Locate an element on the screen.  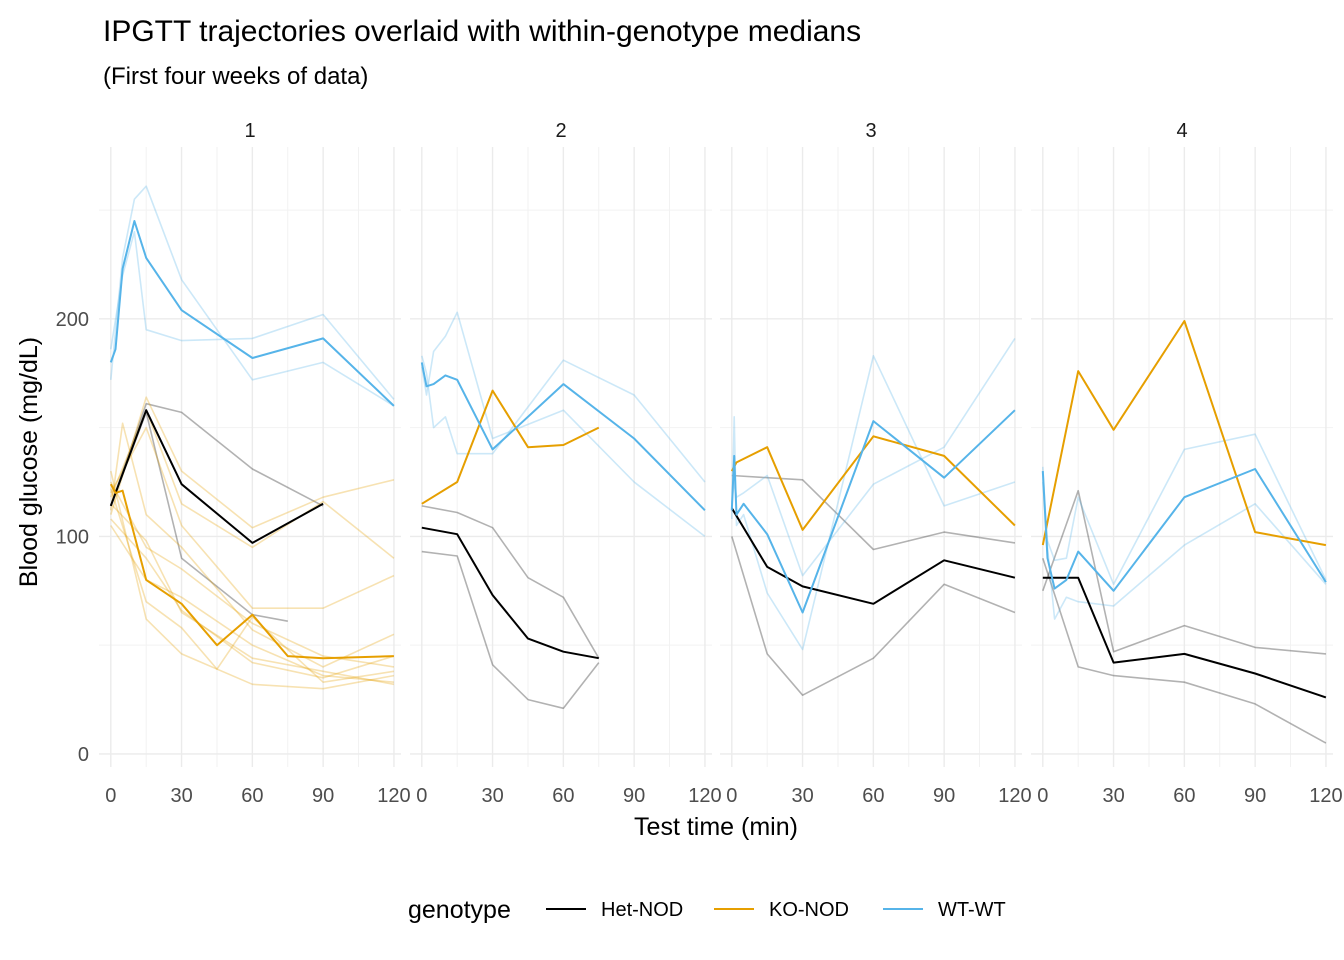
legend-label-ko-nod: KO-NOD is located at coordinates (809, 910).